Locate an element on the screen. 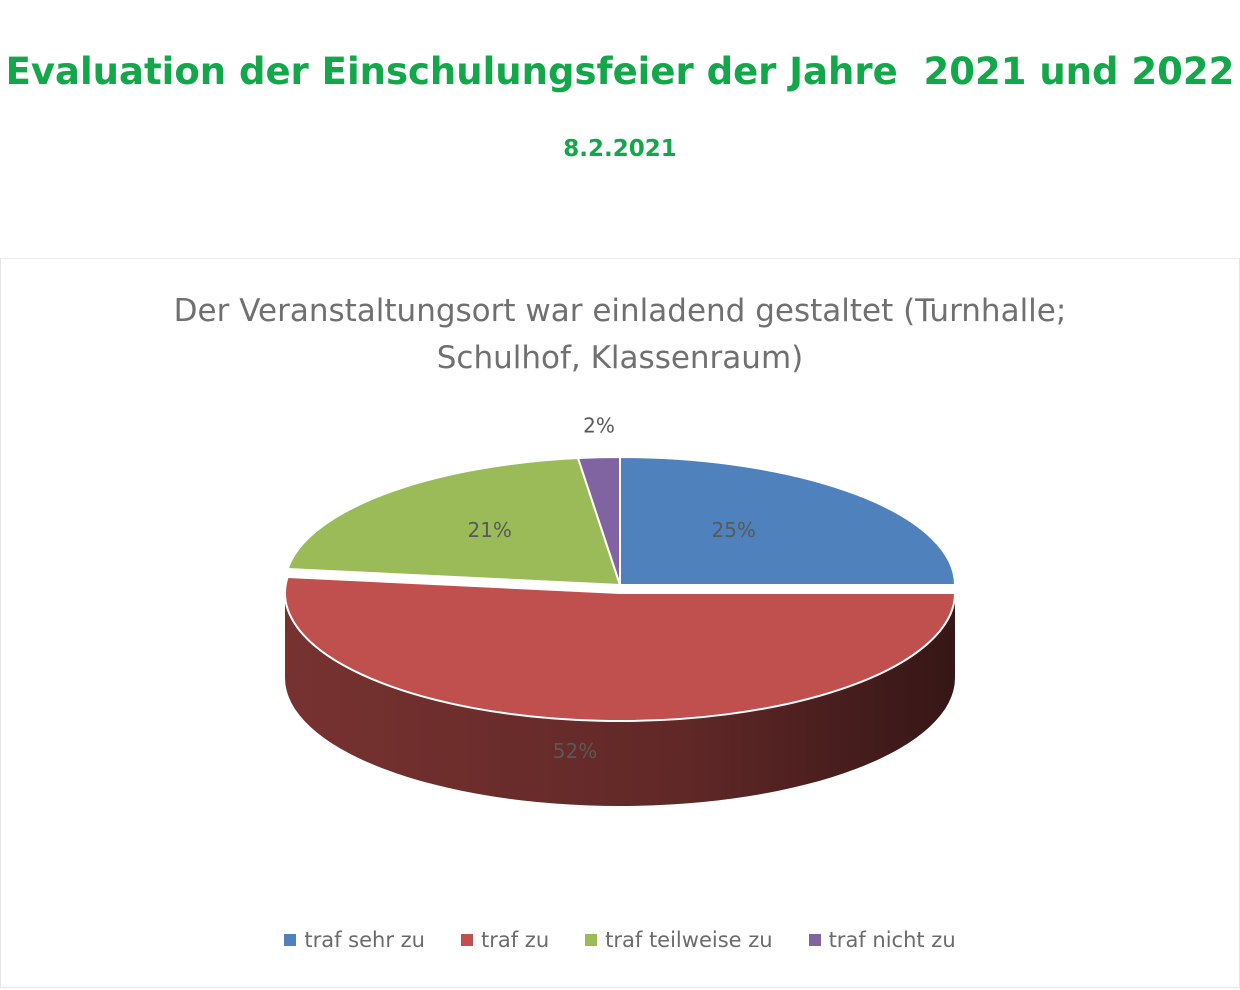 Image resolution: width=1240 pixels, height=990 pixels. data-label: 52% is located at coordinates (575, 751).